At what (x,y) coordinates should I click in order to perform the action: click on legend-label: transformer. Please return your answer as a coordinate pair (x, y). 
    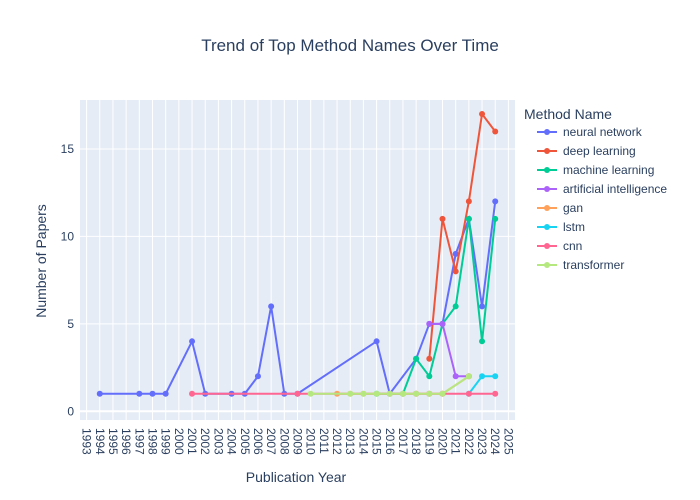
    Looking at the image, I should click on (593, 265).